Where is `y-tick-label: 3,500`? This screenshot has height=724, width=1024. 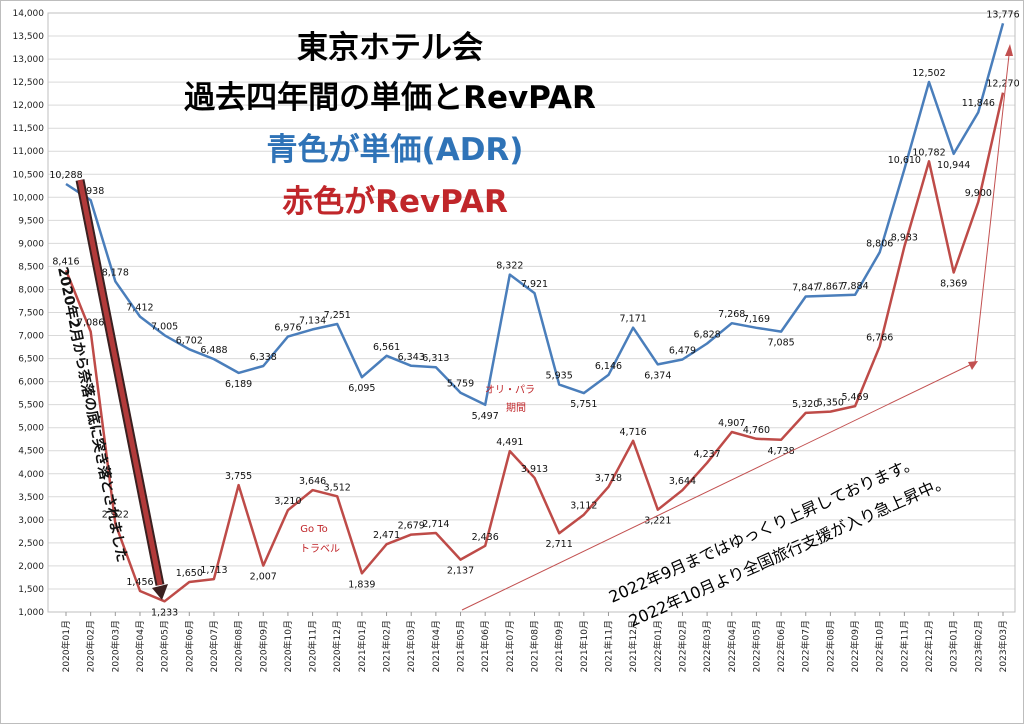 y-tick-label: 3,500 is located at coordinates (31, 498).